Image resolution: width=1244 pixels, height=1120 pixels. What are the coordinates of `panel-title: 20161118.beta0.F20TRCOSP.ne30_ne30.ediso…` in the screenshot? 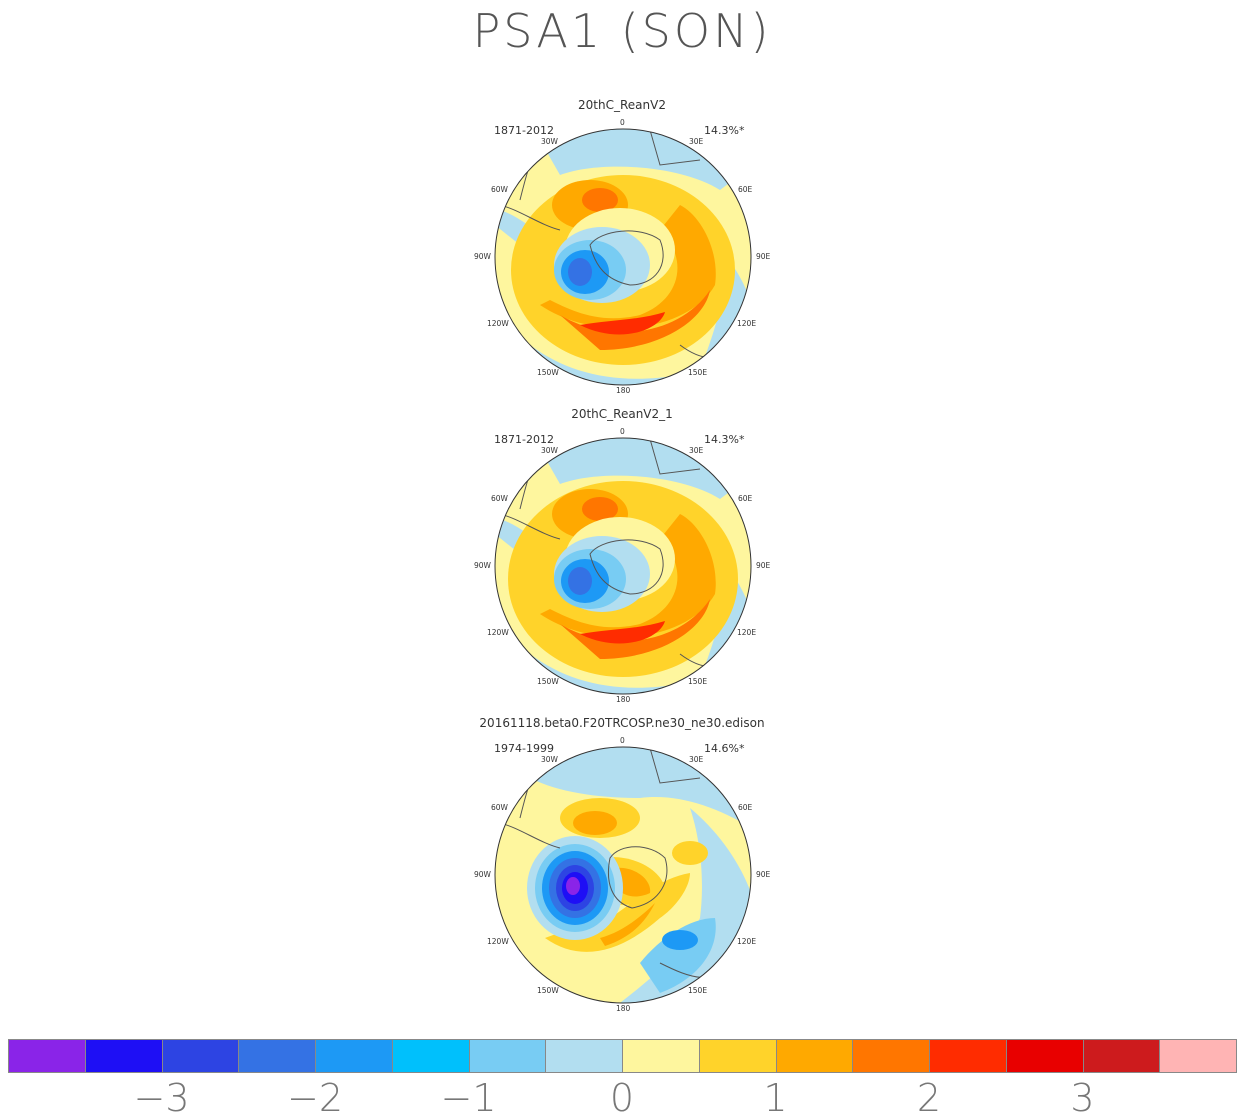 It's located at (622, 723).